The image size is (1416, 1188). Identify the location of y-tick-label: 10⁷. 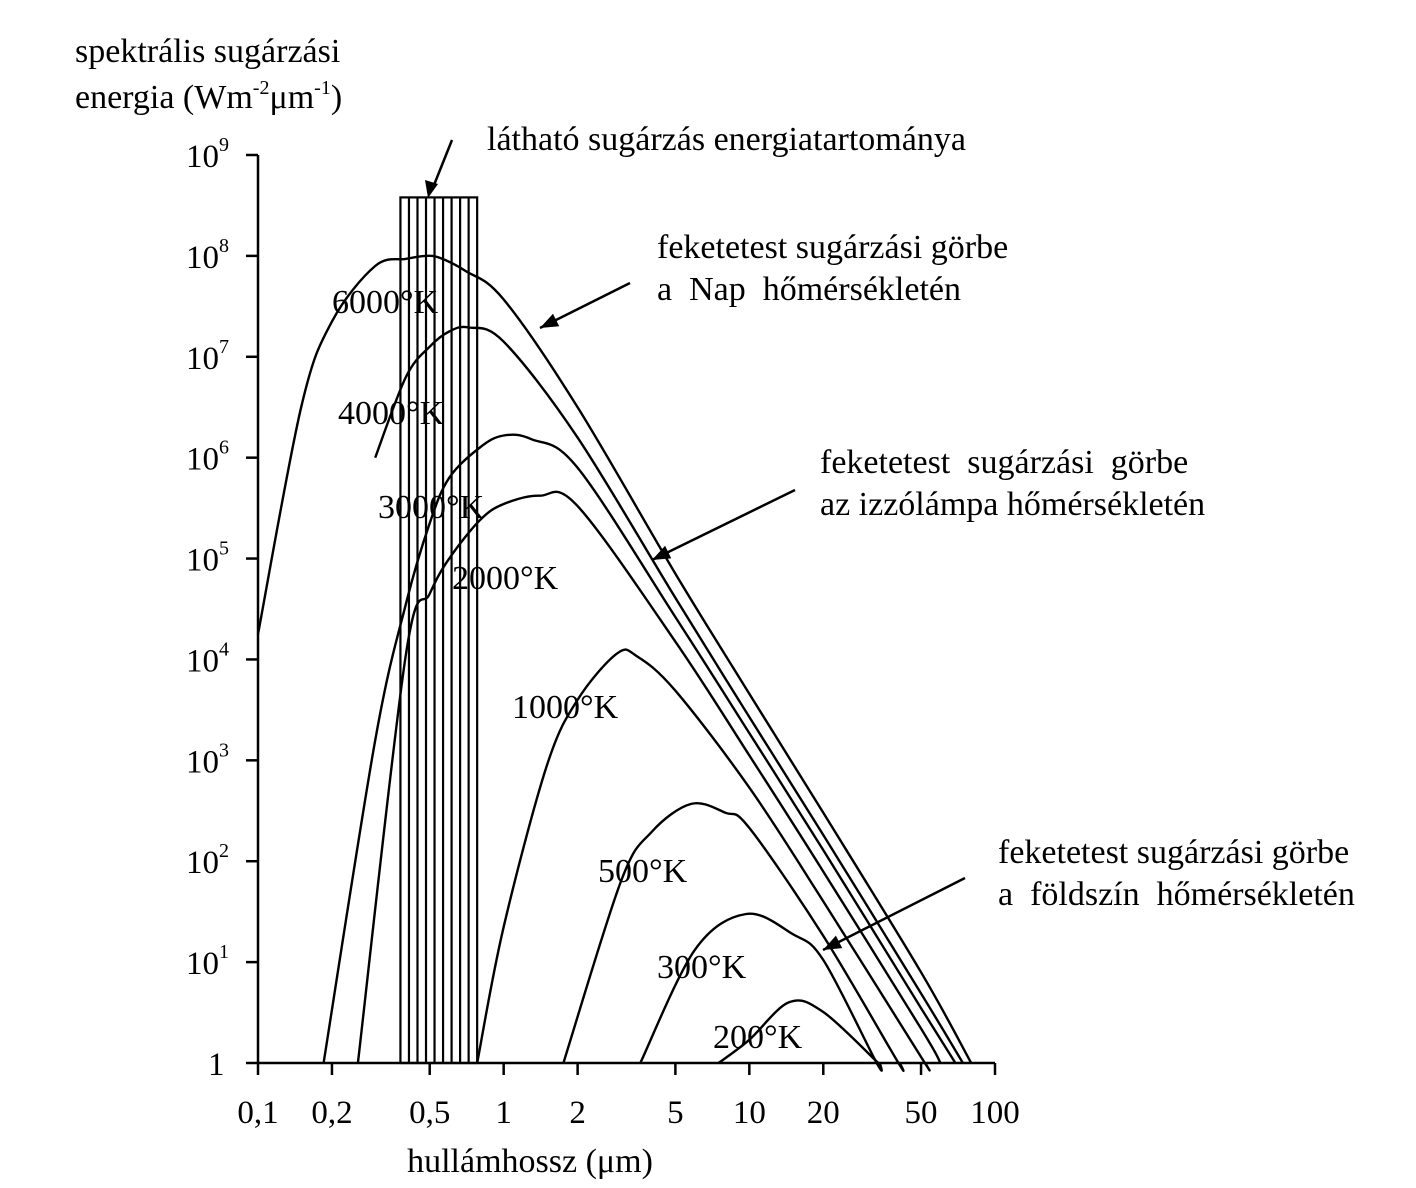
(207, 356).